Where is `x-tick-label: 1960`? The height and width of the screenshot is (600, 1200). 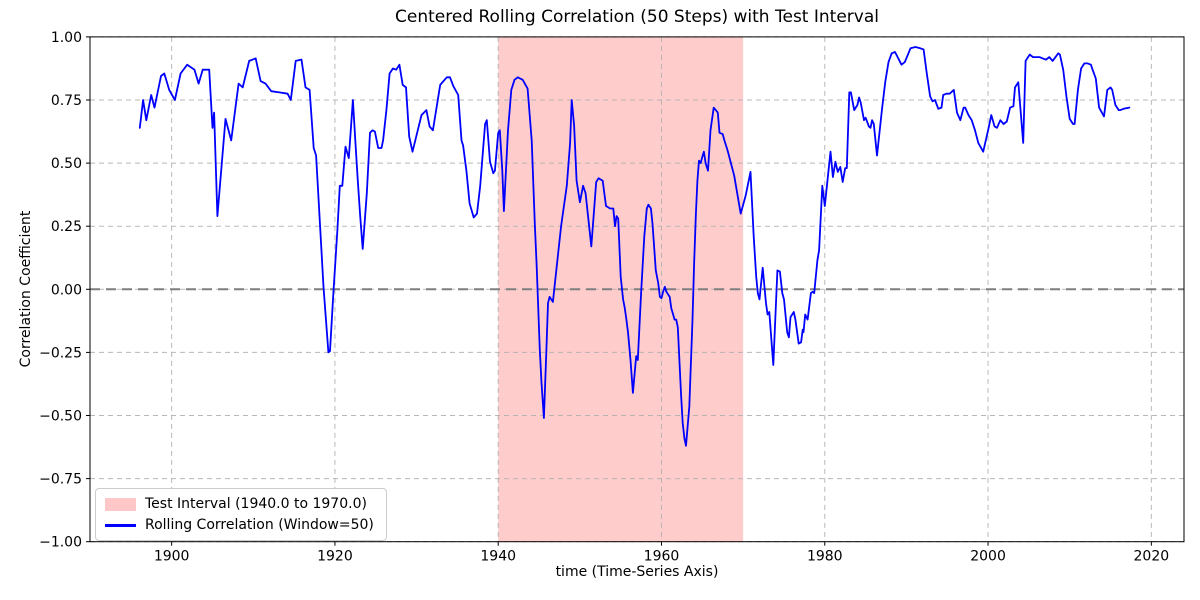
x-tick-label: 1960 is located at coordinates (662, 557).